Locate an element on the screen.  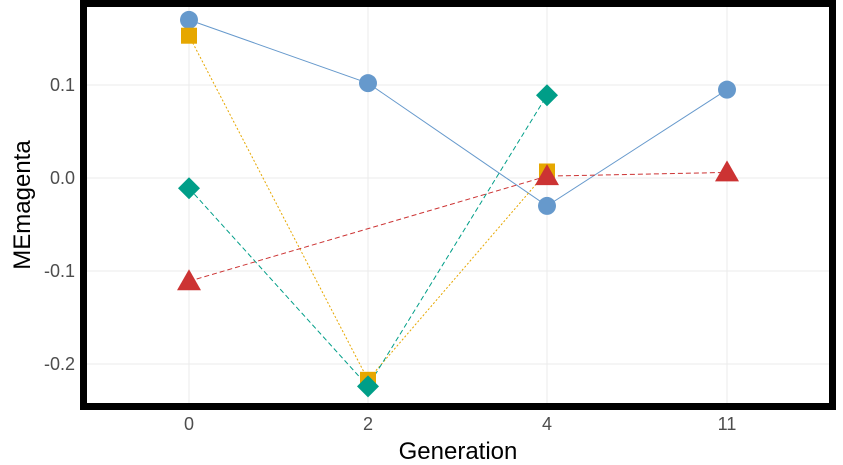
x-tick-label: 0 is located at coordinates (189, 424).